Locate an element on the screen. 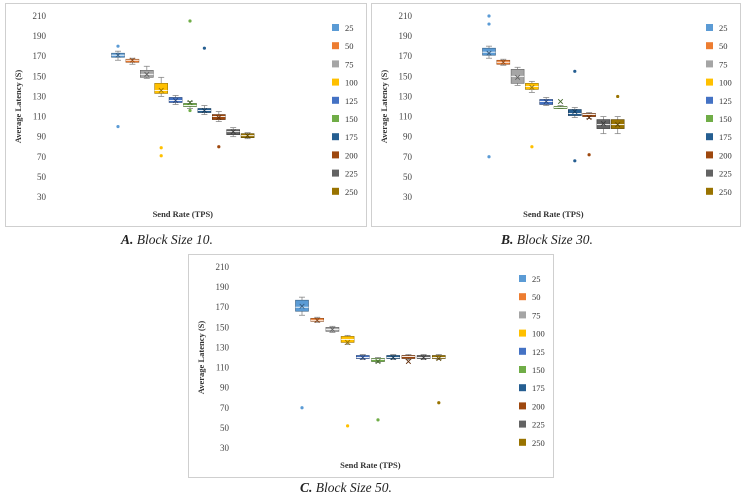 This screenshot has width=743, height=496. legend-label-200: 200 is located at coordinates (538, 406).